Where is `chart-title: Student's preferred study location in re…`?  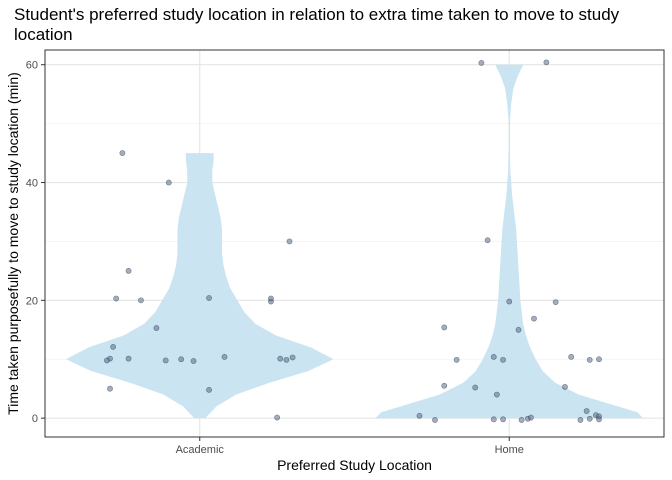 chart-title: Student's preferred study location in re… is located at coordinates (317, 24).